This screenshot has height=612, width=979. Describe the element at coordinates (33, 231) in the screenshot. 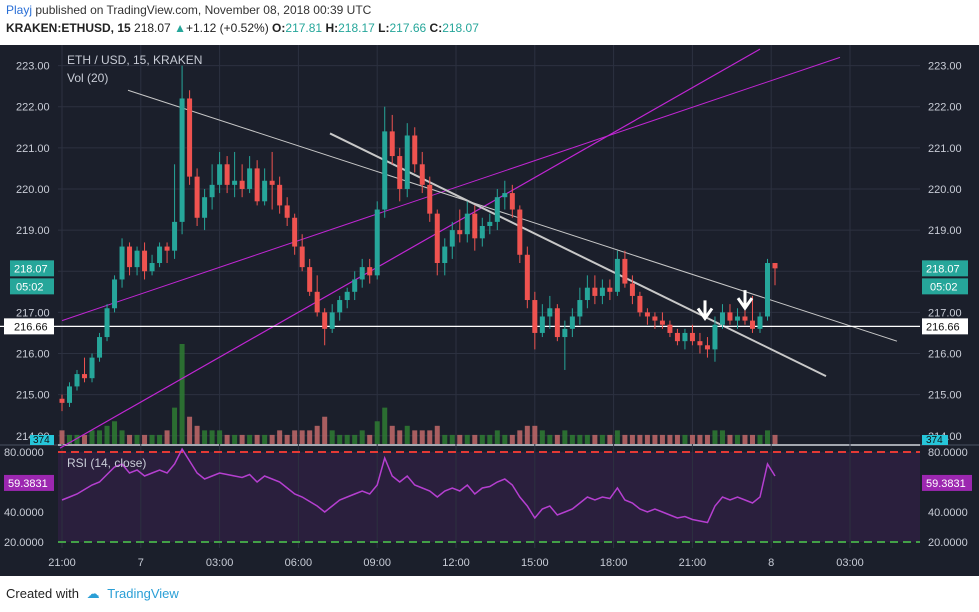

I see `y-tick-left: 219.00` at that location.